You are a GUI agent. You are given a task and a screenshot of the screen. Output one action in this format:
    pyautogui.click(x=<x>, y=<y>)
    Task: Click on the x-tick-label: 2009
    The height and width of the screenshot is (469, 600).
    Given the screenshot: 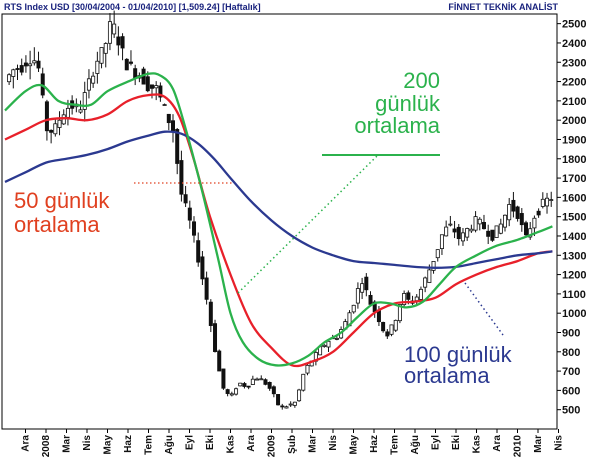 What is the action you would take?
    pyautogui.click(x=272, y=446)
    